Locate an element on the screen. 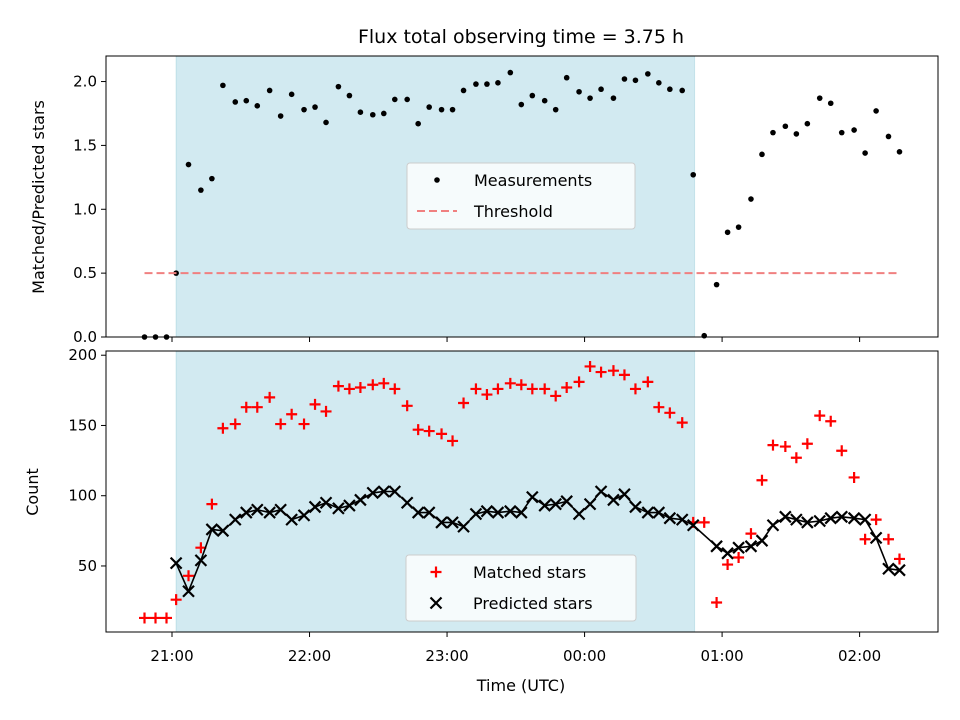  y-tick-label: 0.5 is located at coordinates (85, 273).